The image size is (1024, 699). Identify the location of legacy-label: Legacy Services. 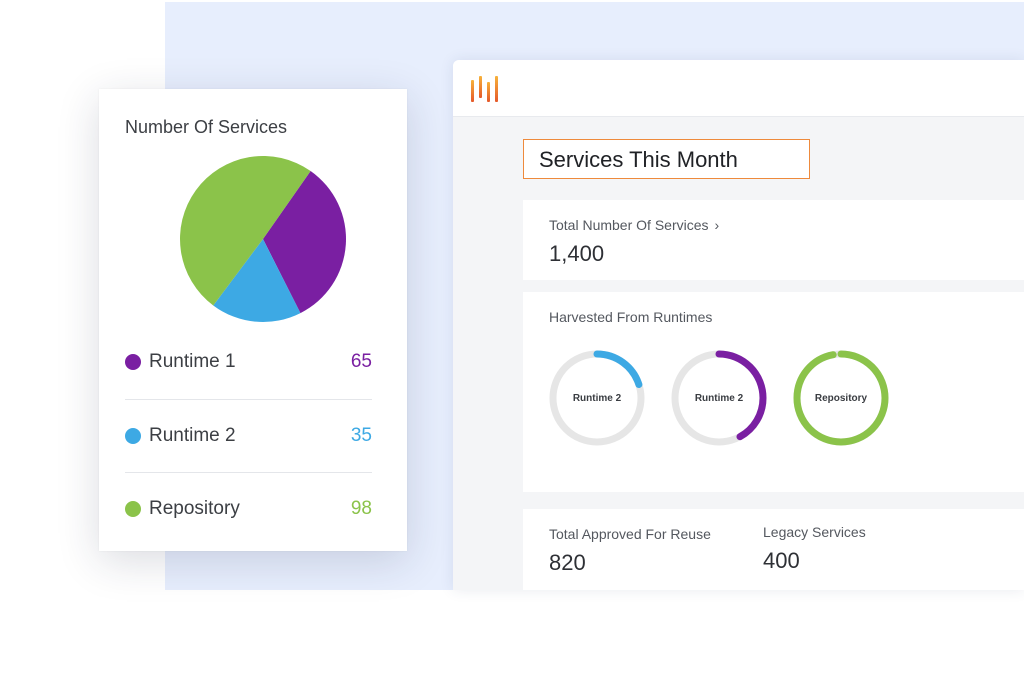
(814, 532).